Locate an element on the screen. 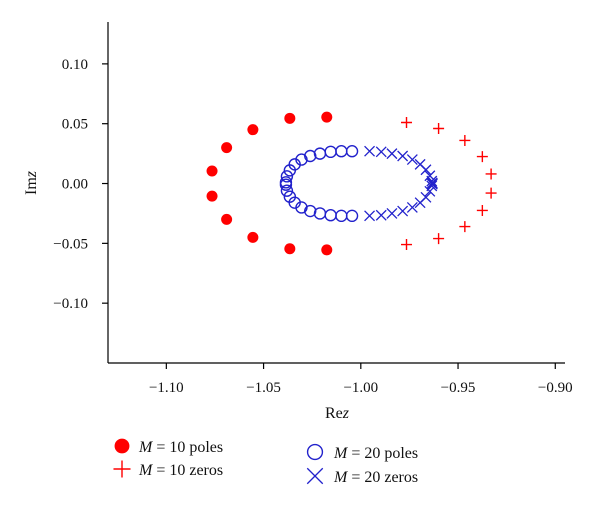 Image resolution: width=600 pixels, height=511 pixels. x-tick-label: −1.05 is located at coordinates (263, 388).